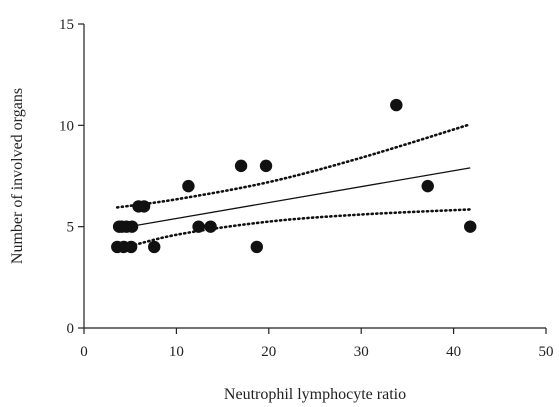 The height and width of the screenshot is (407, 559). I want to click on x-tick-label: 10, so click(176, 352).